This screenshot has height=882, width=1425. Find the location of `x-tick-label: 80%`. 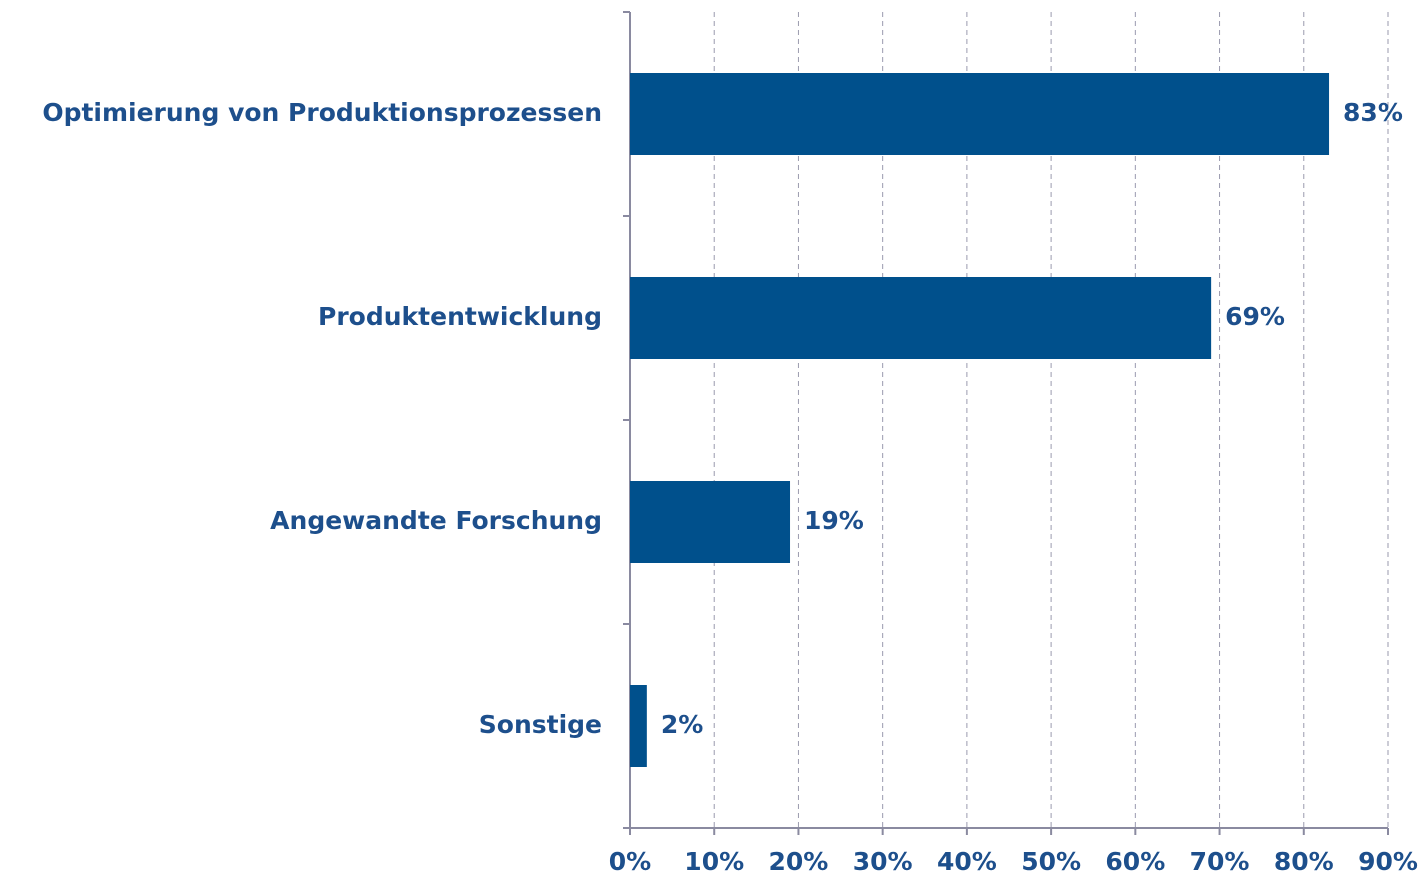

x-tick-label: 80% is located at coordinates (1304, 861).